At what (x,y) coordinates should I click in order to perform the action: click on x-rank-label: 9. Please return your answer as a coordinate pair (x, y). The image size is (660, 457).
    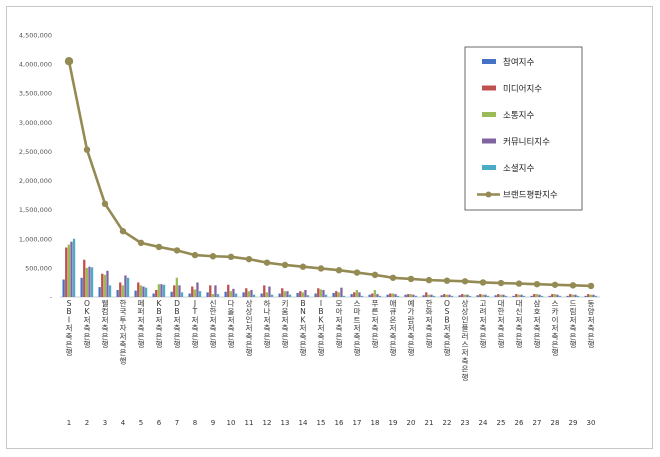
    Looking at the image, I should click on (213, 423).